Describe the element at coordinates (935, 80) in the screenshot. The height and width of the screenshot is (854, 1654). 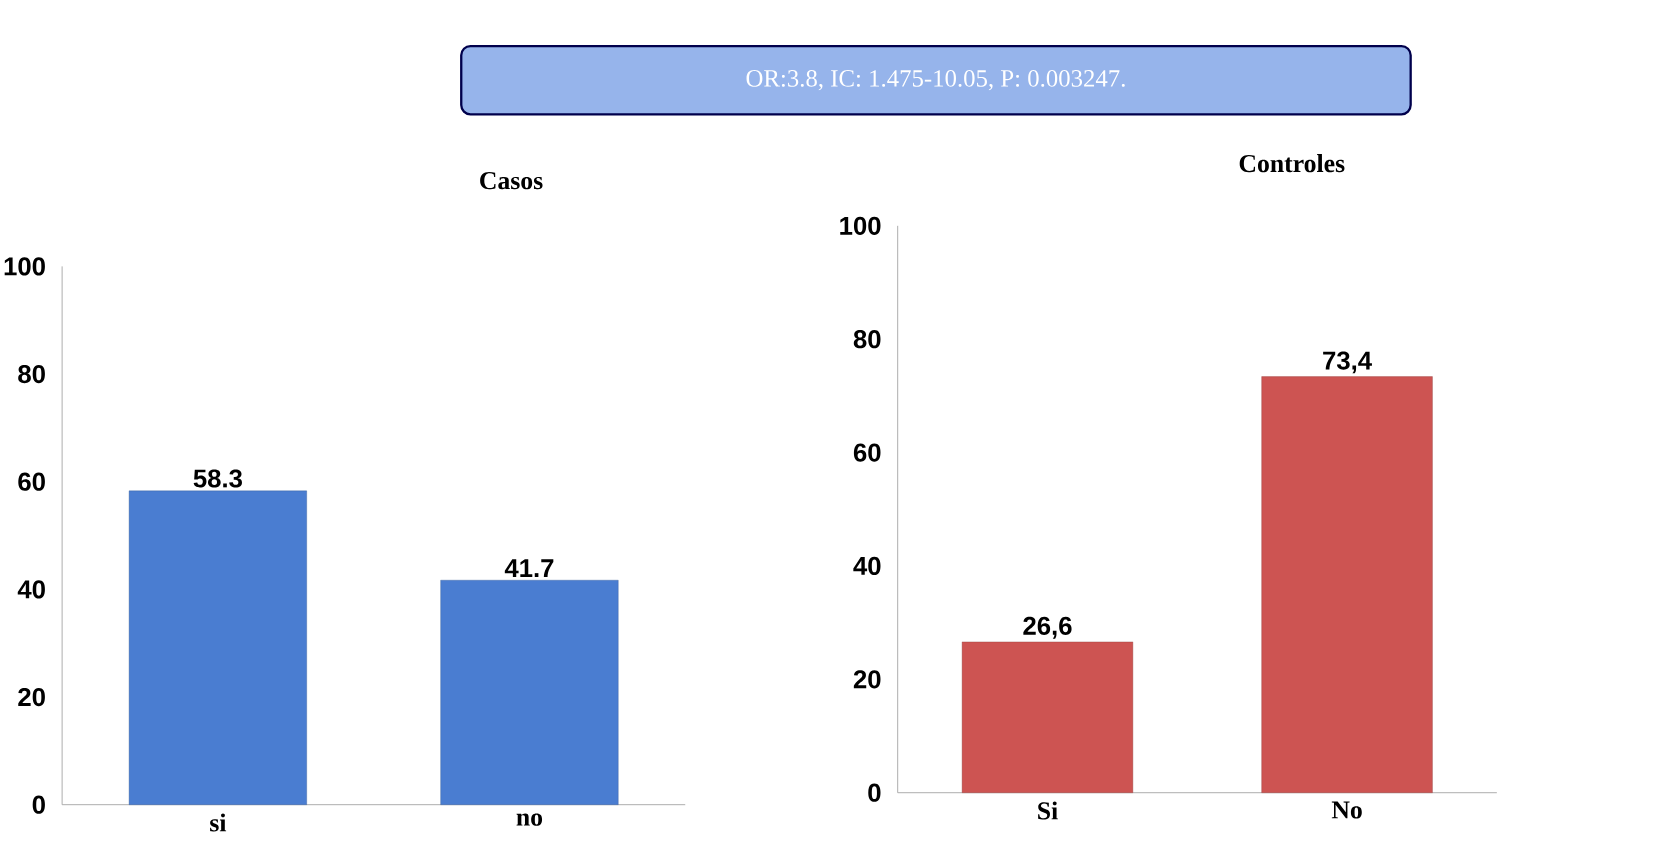
I see `text: OR:3.8, IC: 1.475-10.05, P: 0.003247.` at that location.